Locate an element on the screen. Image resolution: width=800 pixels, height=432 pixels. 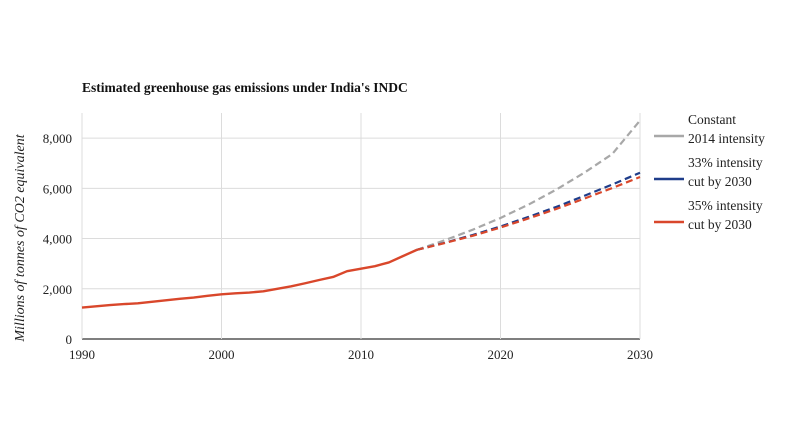
y-tick-label: 8,000 is located at coordinates (57, 138).